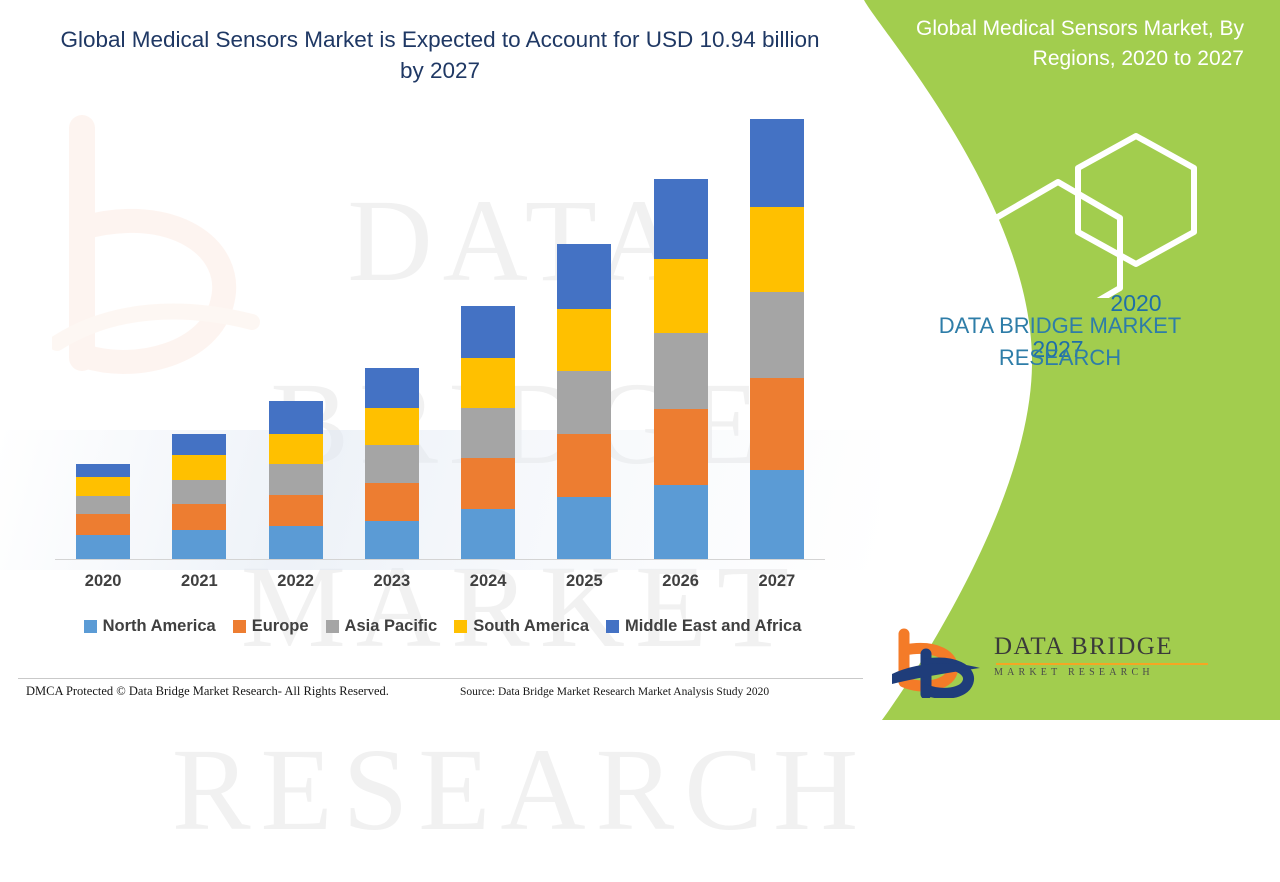 Image resolution: width=1280 pixels, height=882 pixels. I want to click on brand-name-text: DATA BRIDGE MARKET RESEARCH, so click(1060, 341).